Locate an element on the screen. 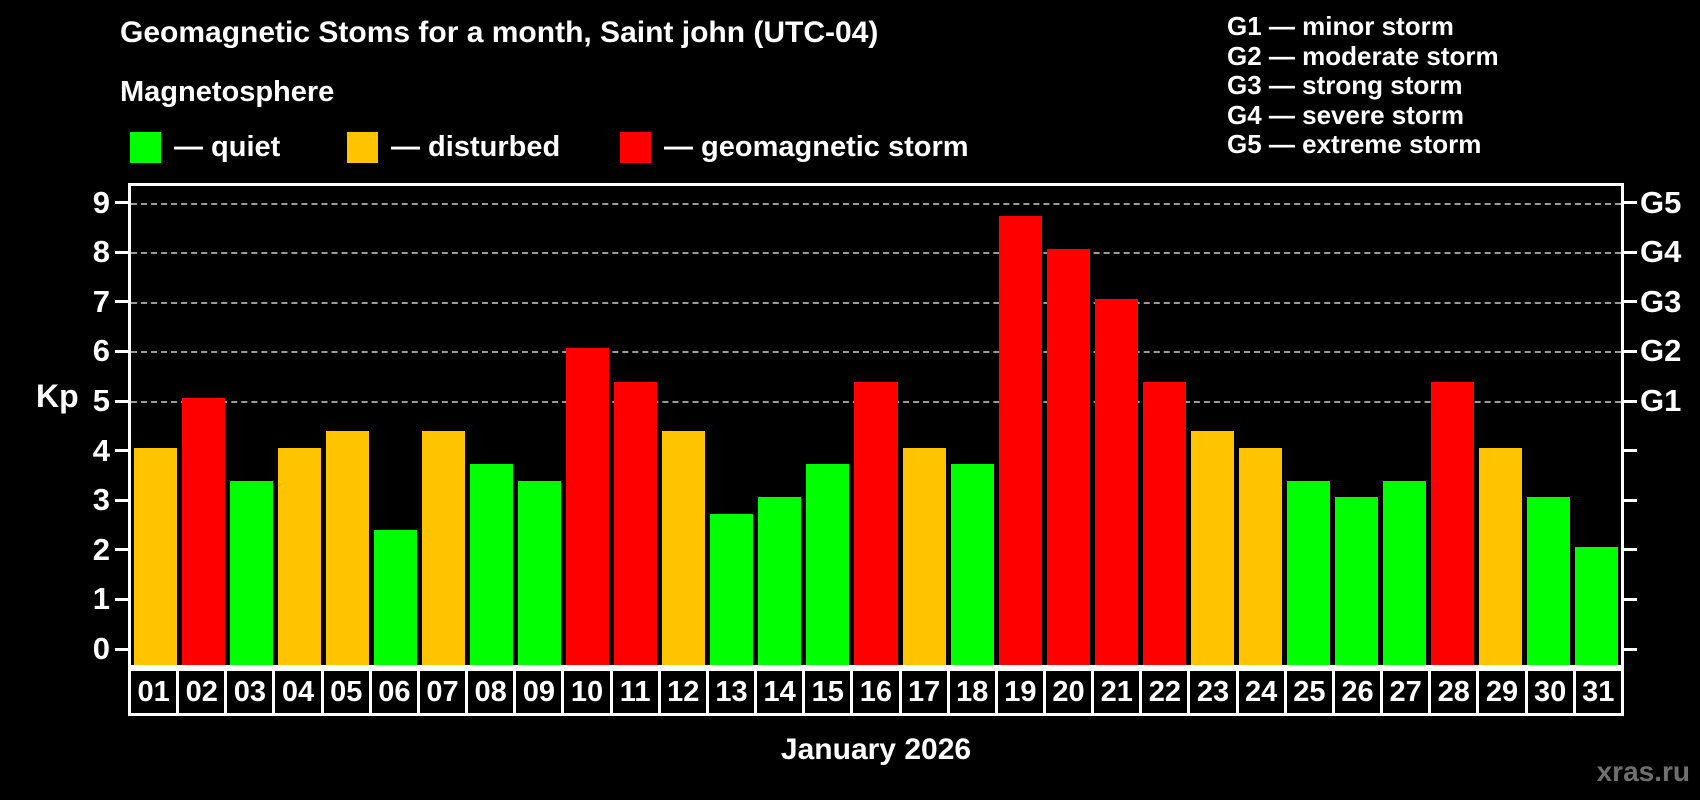  left-tick-kp9 is located at coordinates (121, 203).